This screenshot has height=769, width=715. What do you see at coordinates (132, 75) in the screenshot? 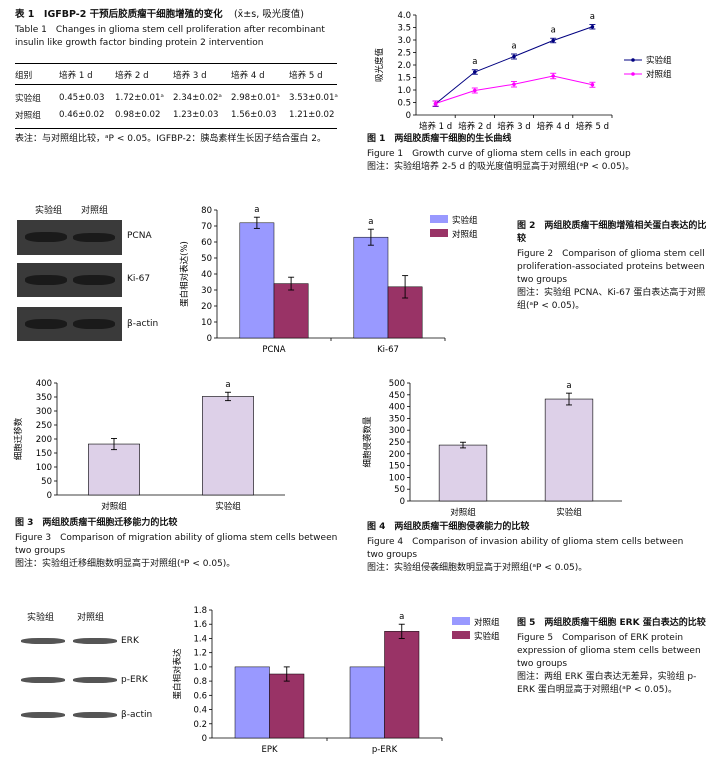
I see `table-header-cell: 培养 2 d` at bounding box center [132, 75].